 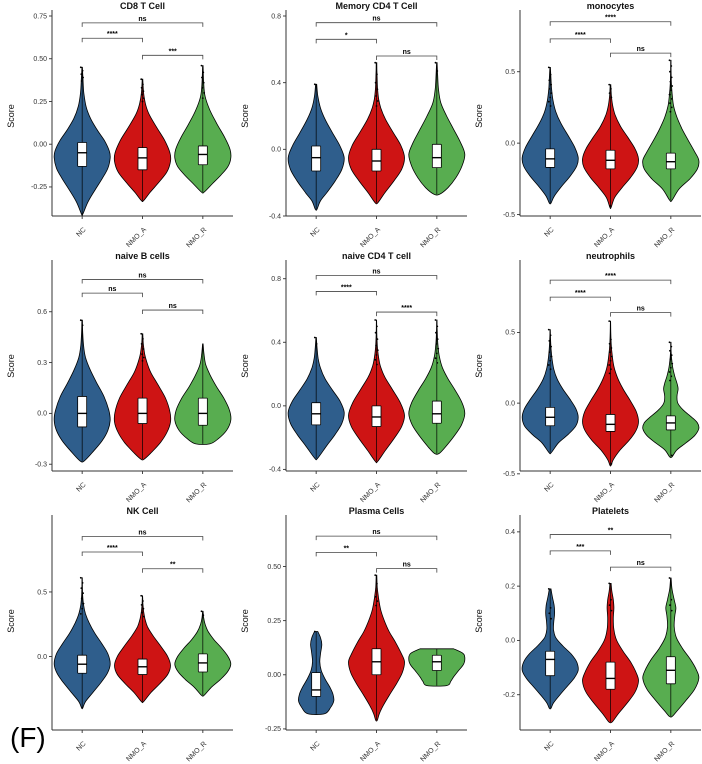 I want to click on violin-plot: 0.50 0.25 0.00 -0.25 ns ** ns NC NMO_A NMO_R, so click(x=366, y=639).